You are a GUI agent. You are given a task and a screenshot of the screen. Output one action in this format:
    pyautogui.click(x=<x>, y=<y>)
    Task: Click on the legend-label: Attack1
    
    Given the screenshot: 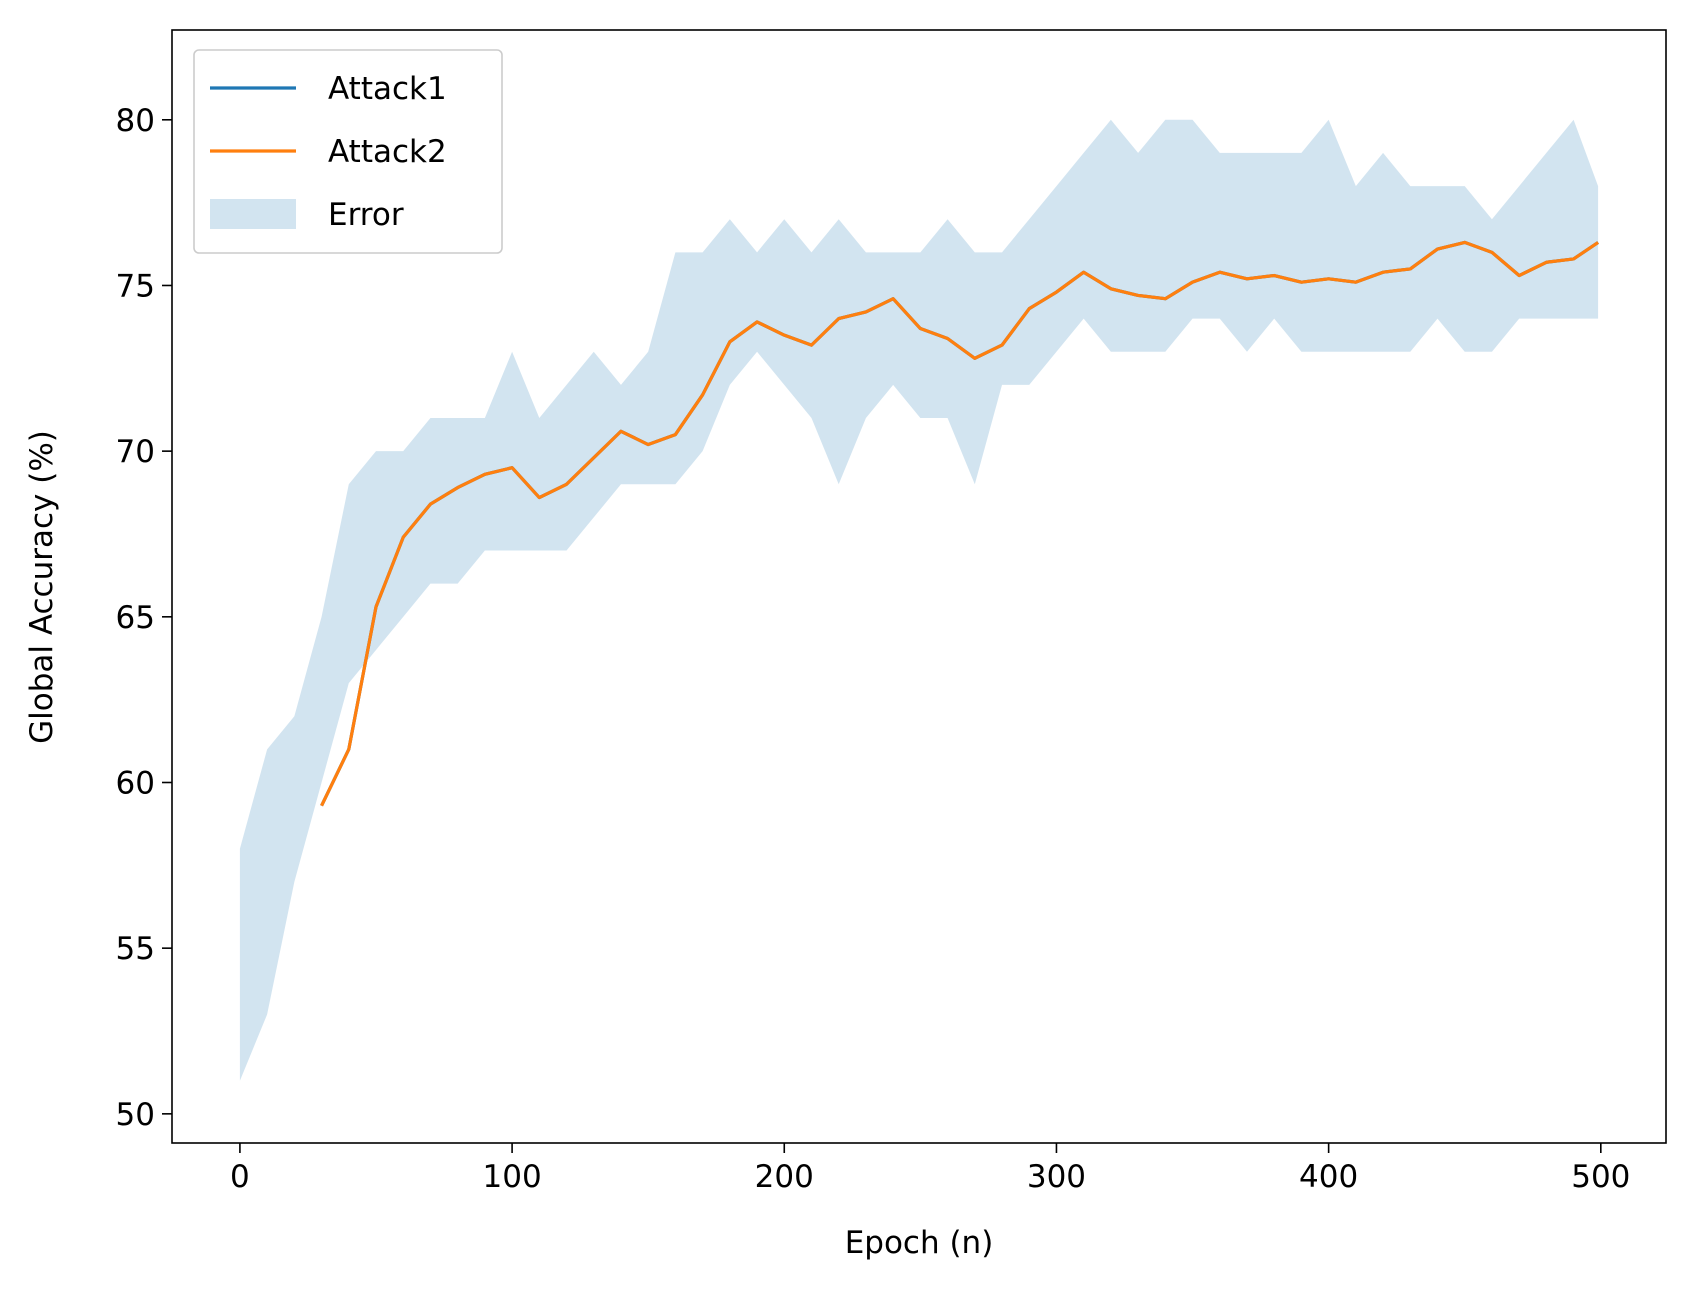 What is the action you would take?
    pyautogui.click(x=387, y=89)
    